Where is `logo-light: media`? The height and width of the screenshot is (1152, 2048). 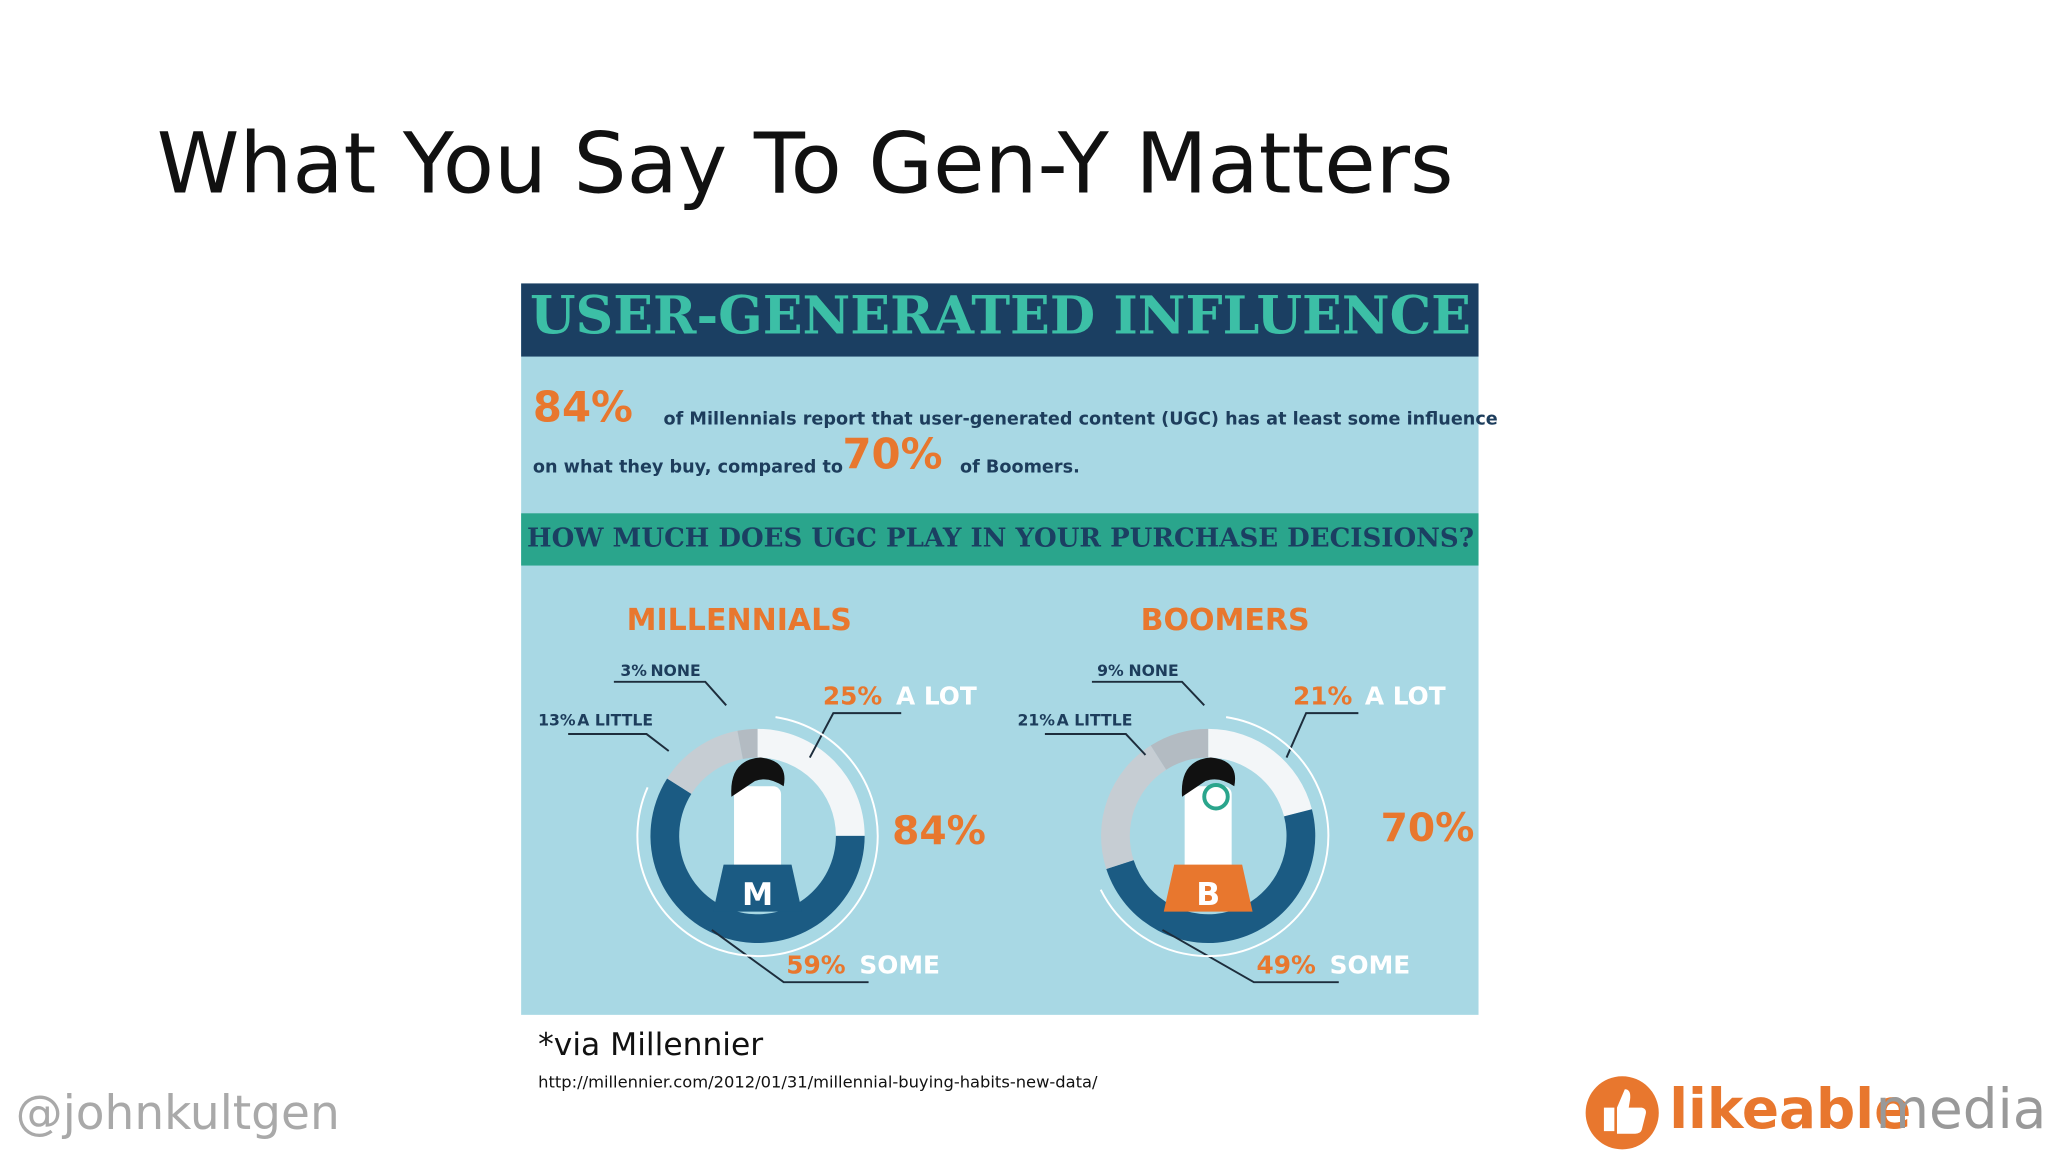
logo-light: media is located at coordinates (1961, 1109).